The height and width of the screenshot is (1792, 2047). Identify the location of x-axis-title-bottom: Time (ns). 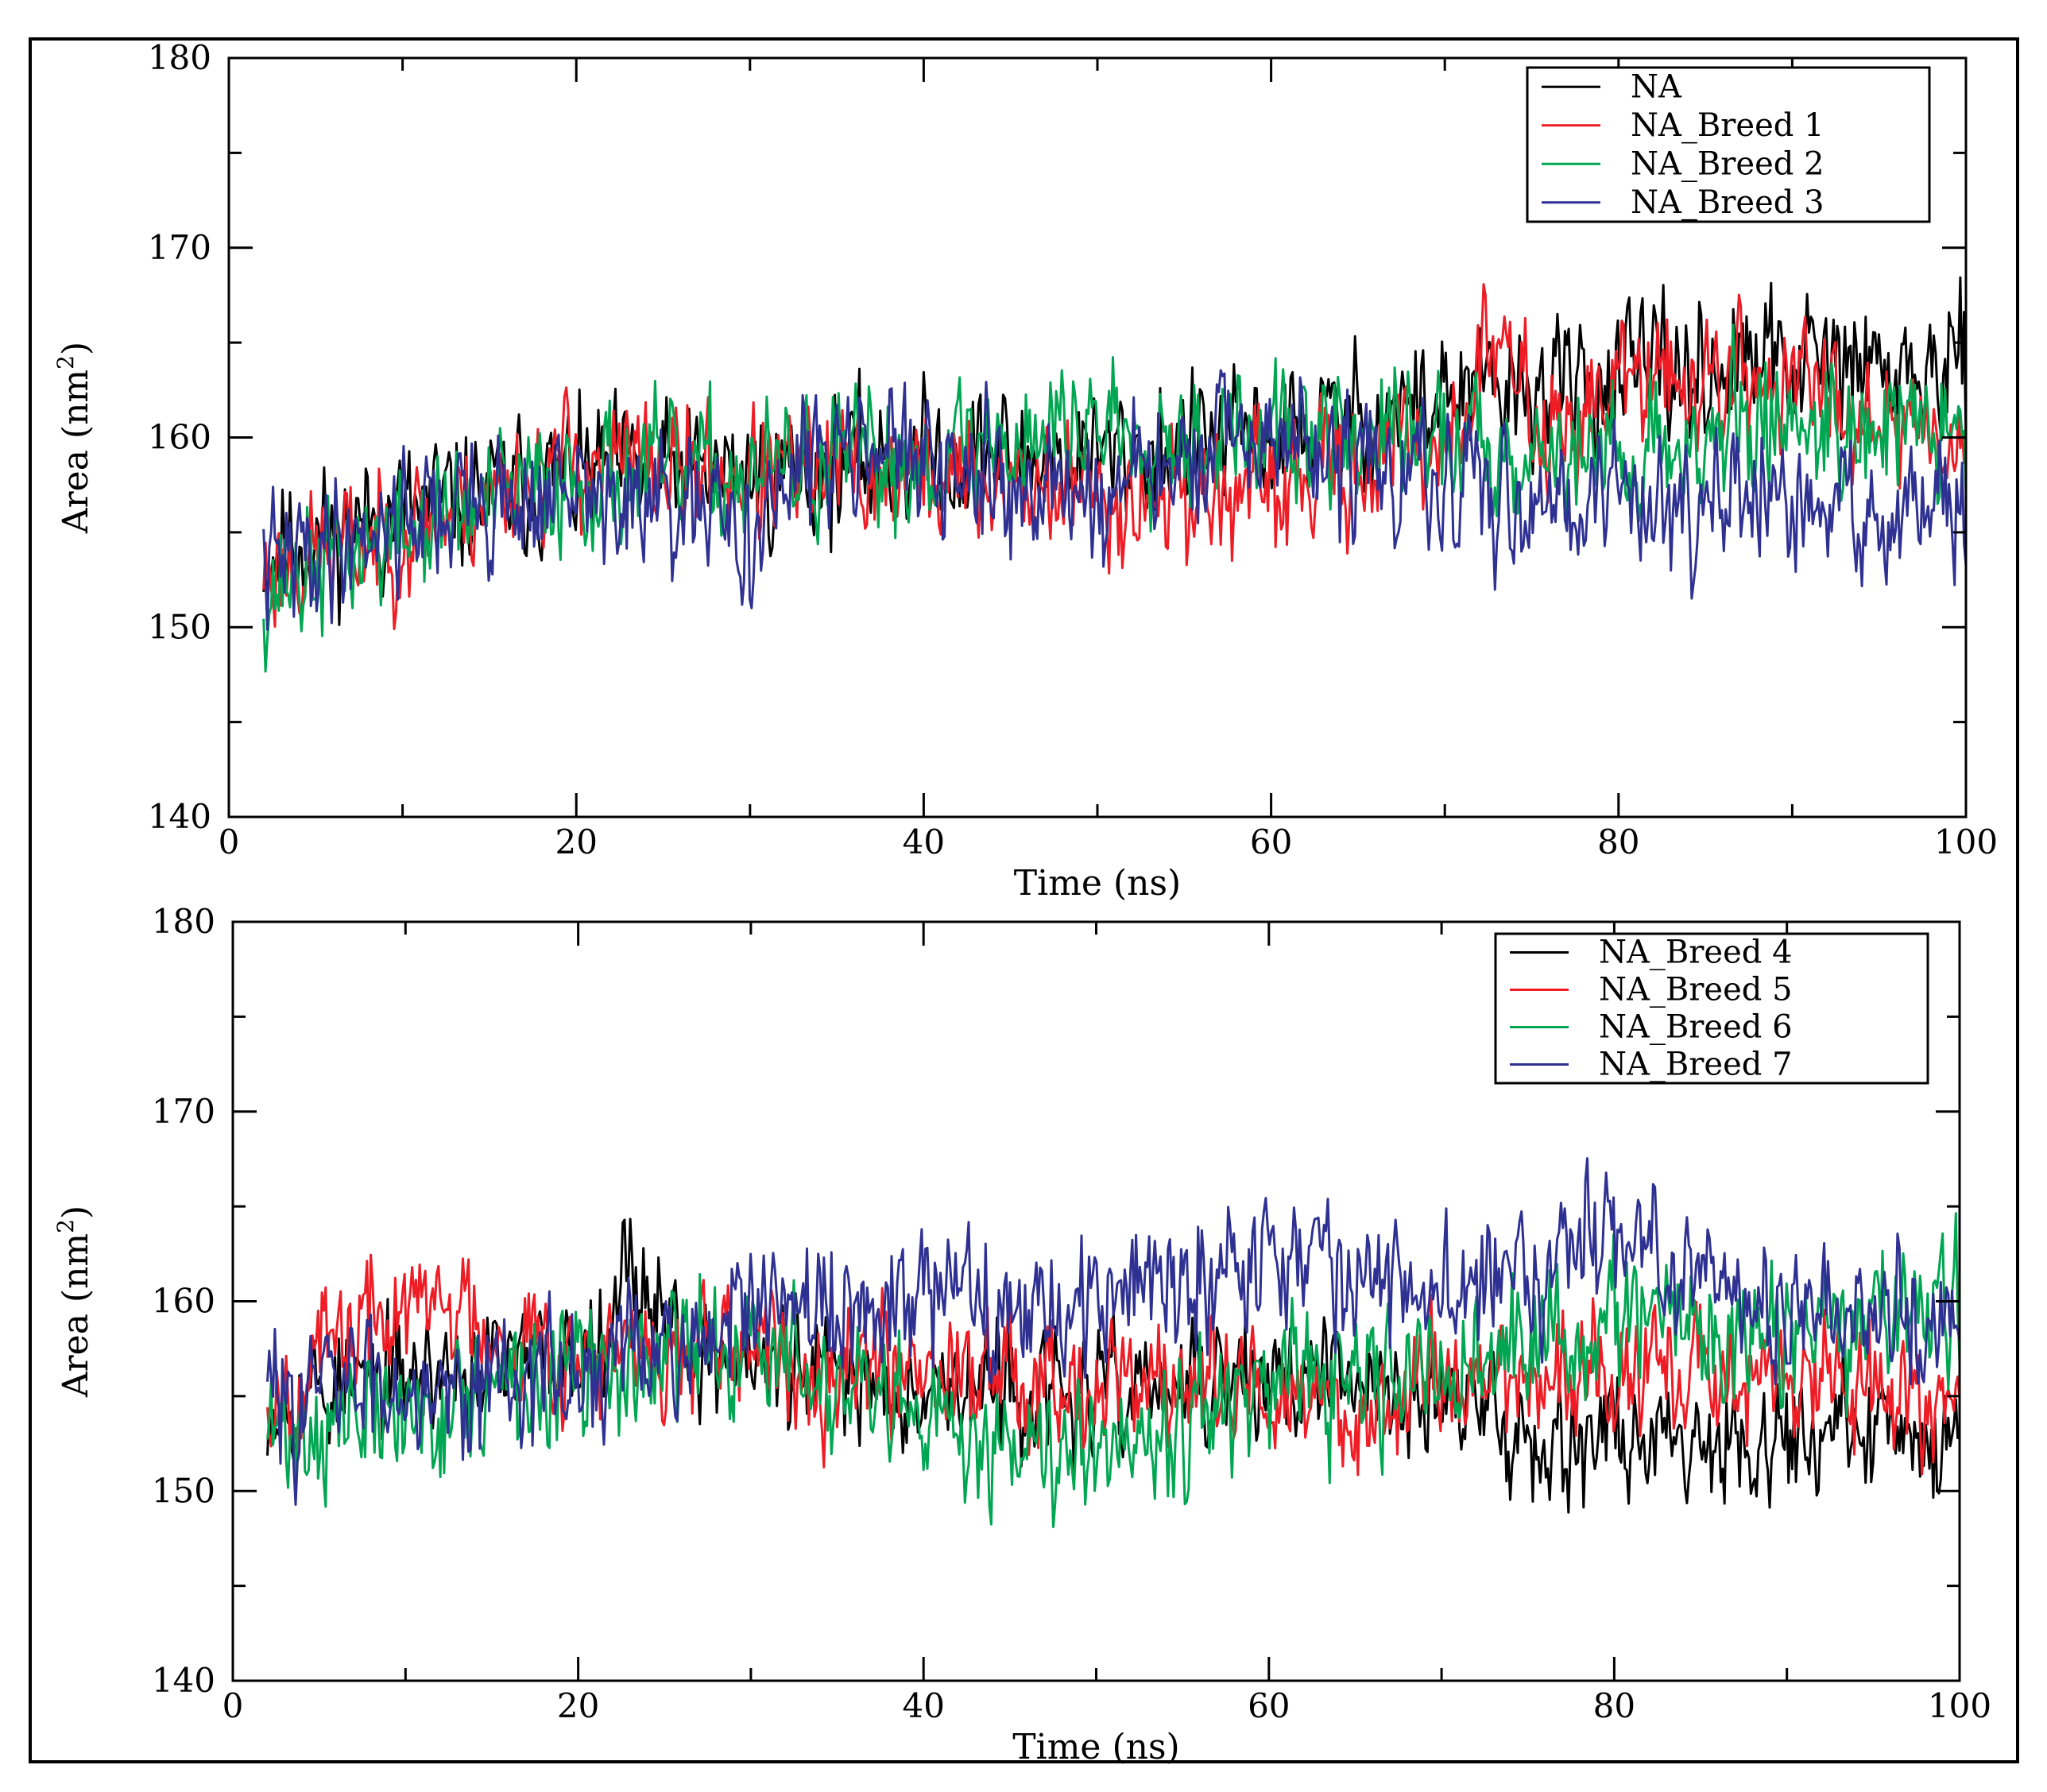
(1095, 1747).